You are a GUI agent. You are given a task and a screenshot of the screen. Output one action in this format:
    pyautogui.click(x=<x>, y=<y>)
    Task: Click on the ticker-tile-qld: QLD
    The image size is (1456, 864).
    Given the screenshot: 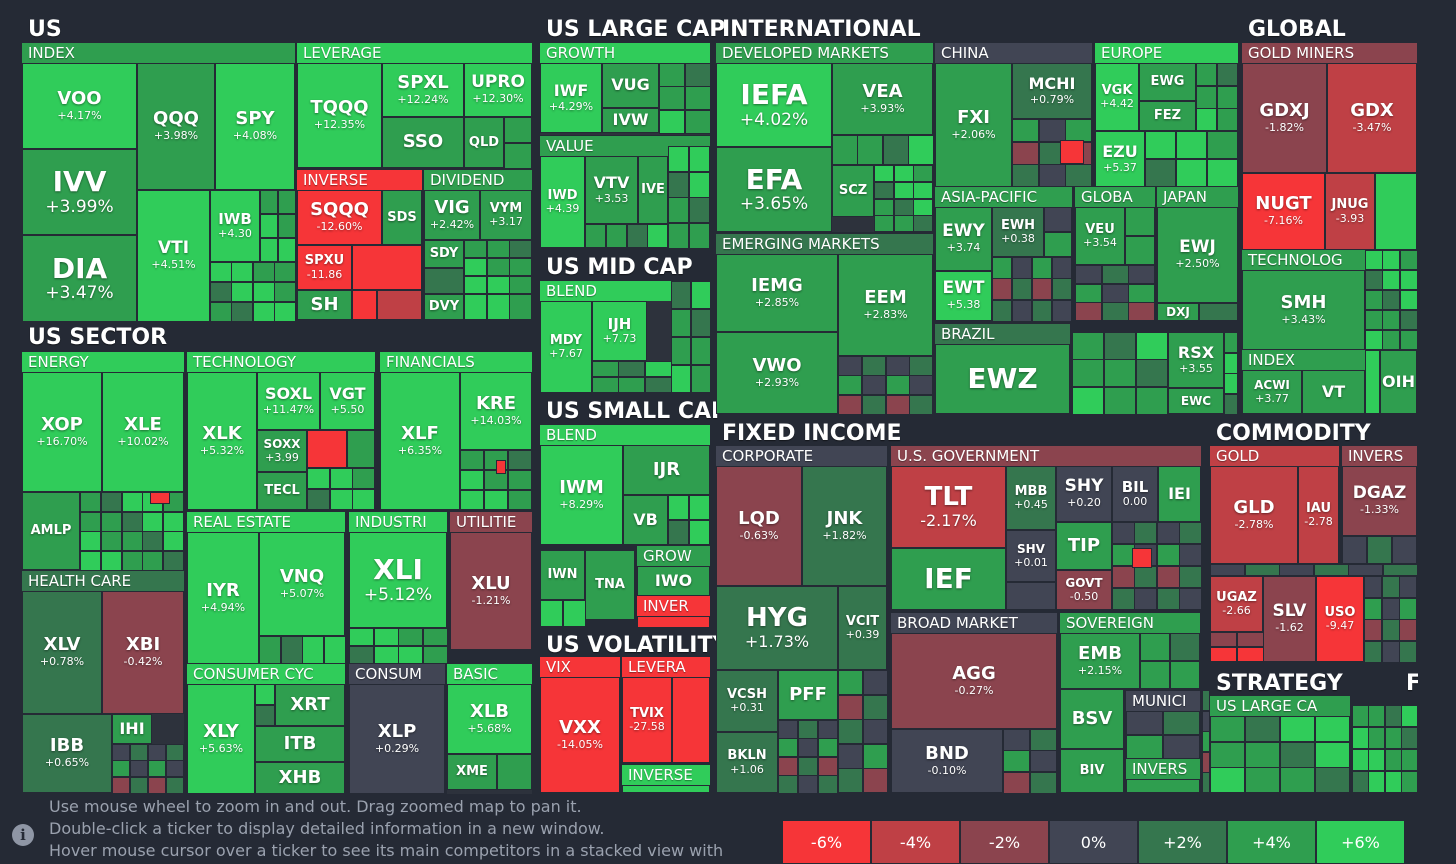 What is the action you would take?
    pyautogui.click(x=484, y=142)
    